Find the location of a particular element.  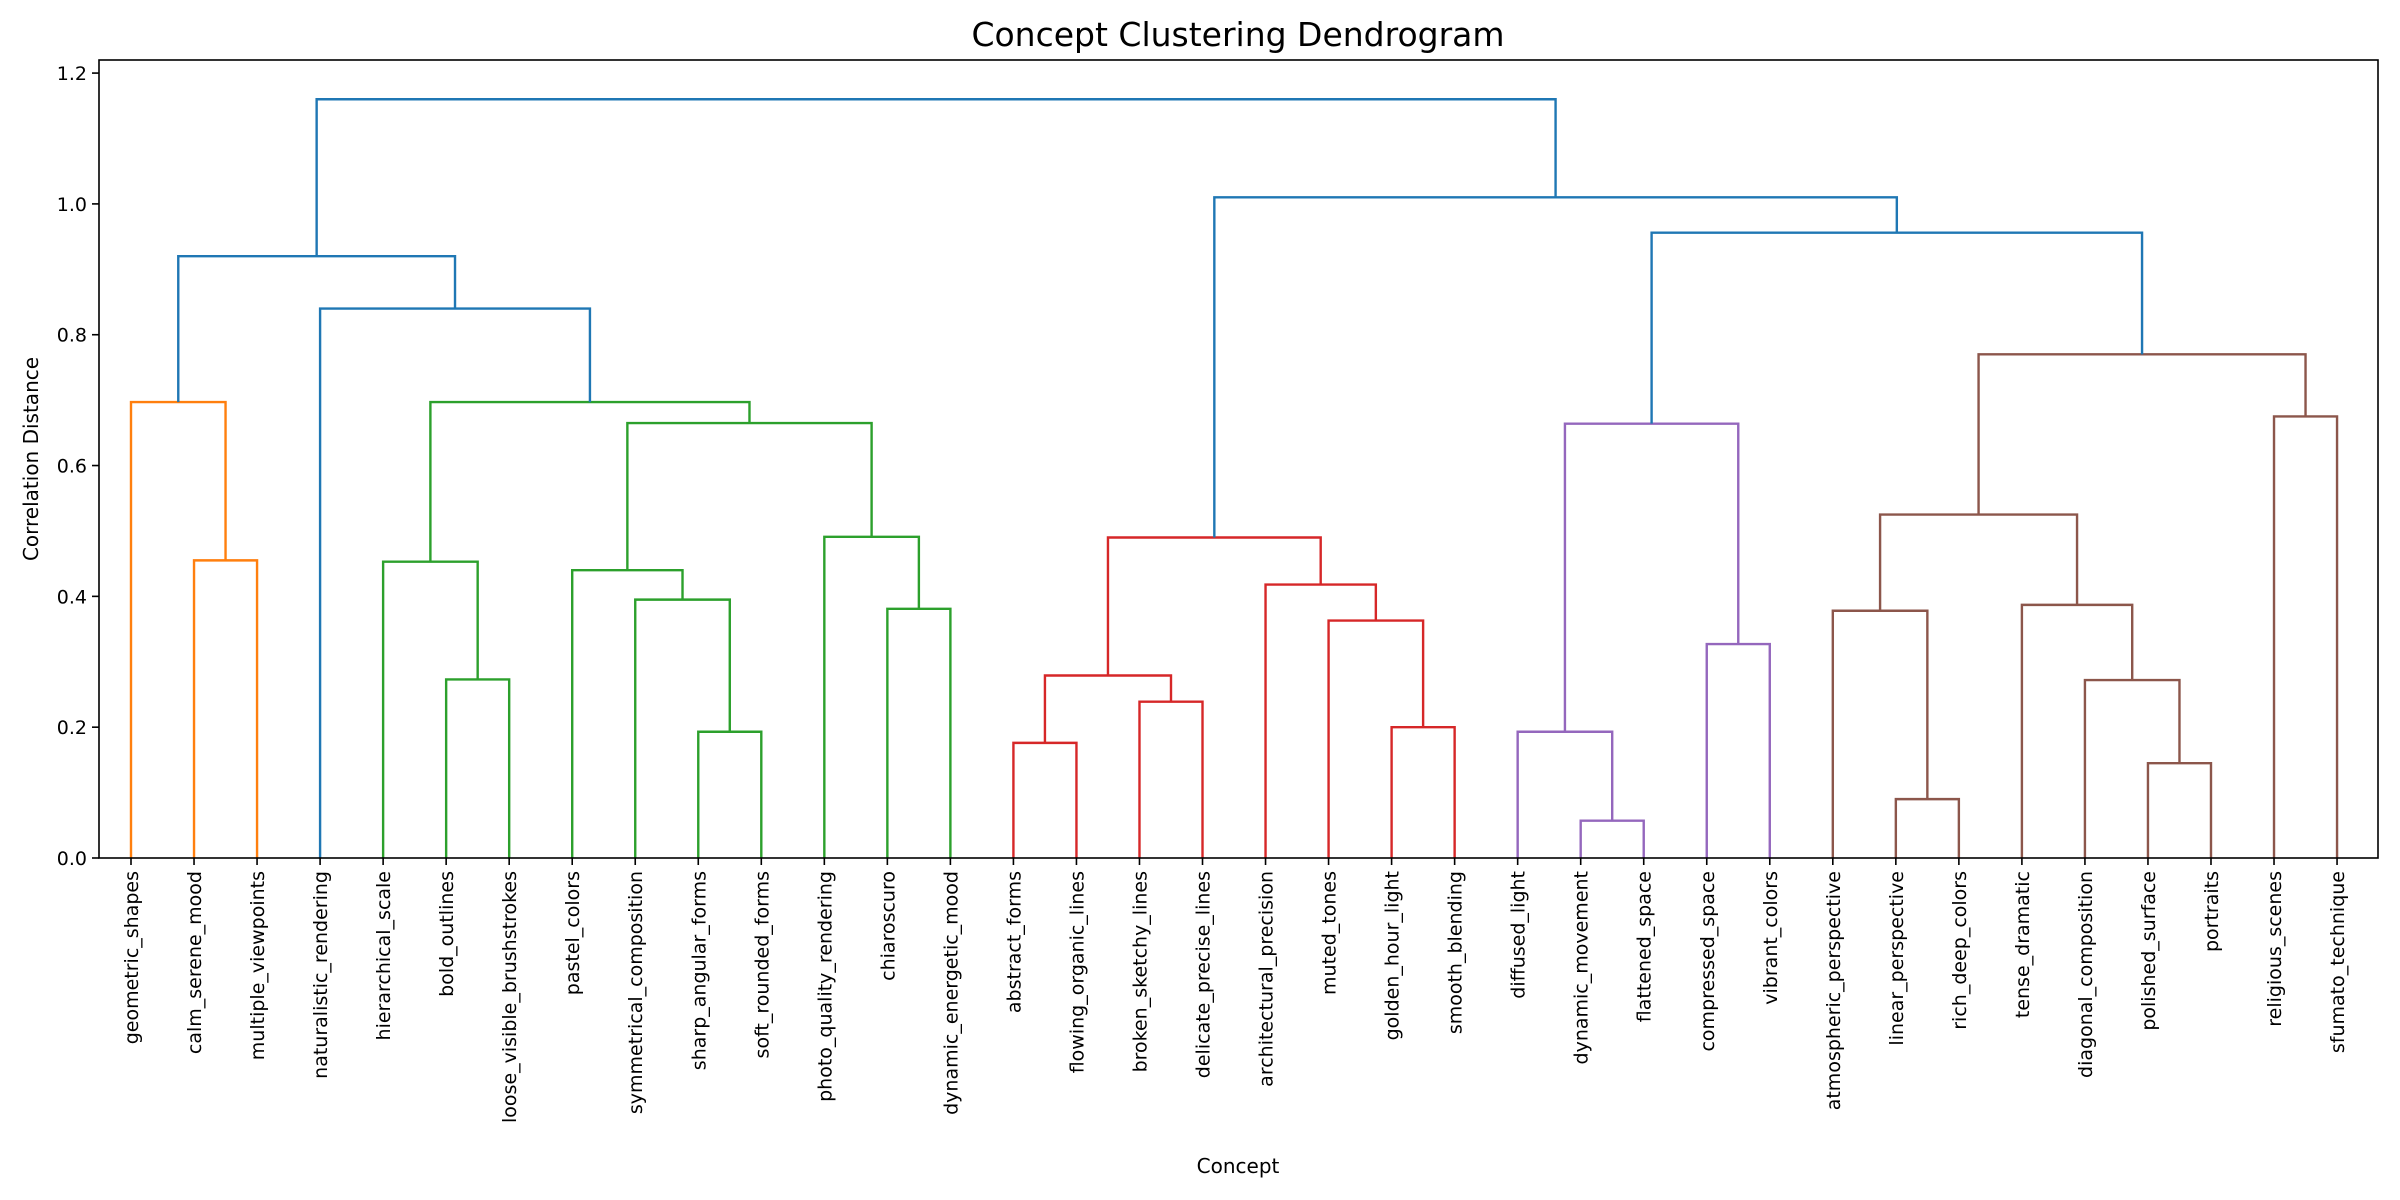

leaf-label: sfumato_technique is located at coordinates (2338, 962).